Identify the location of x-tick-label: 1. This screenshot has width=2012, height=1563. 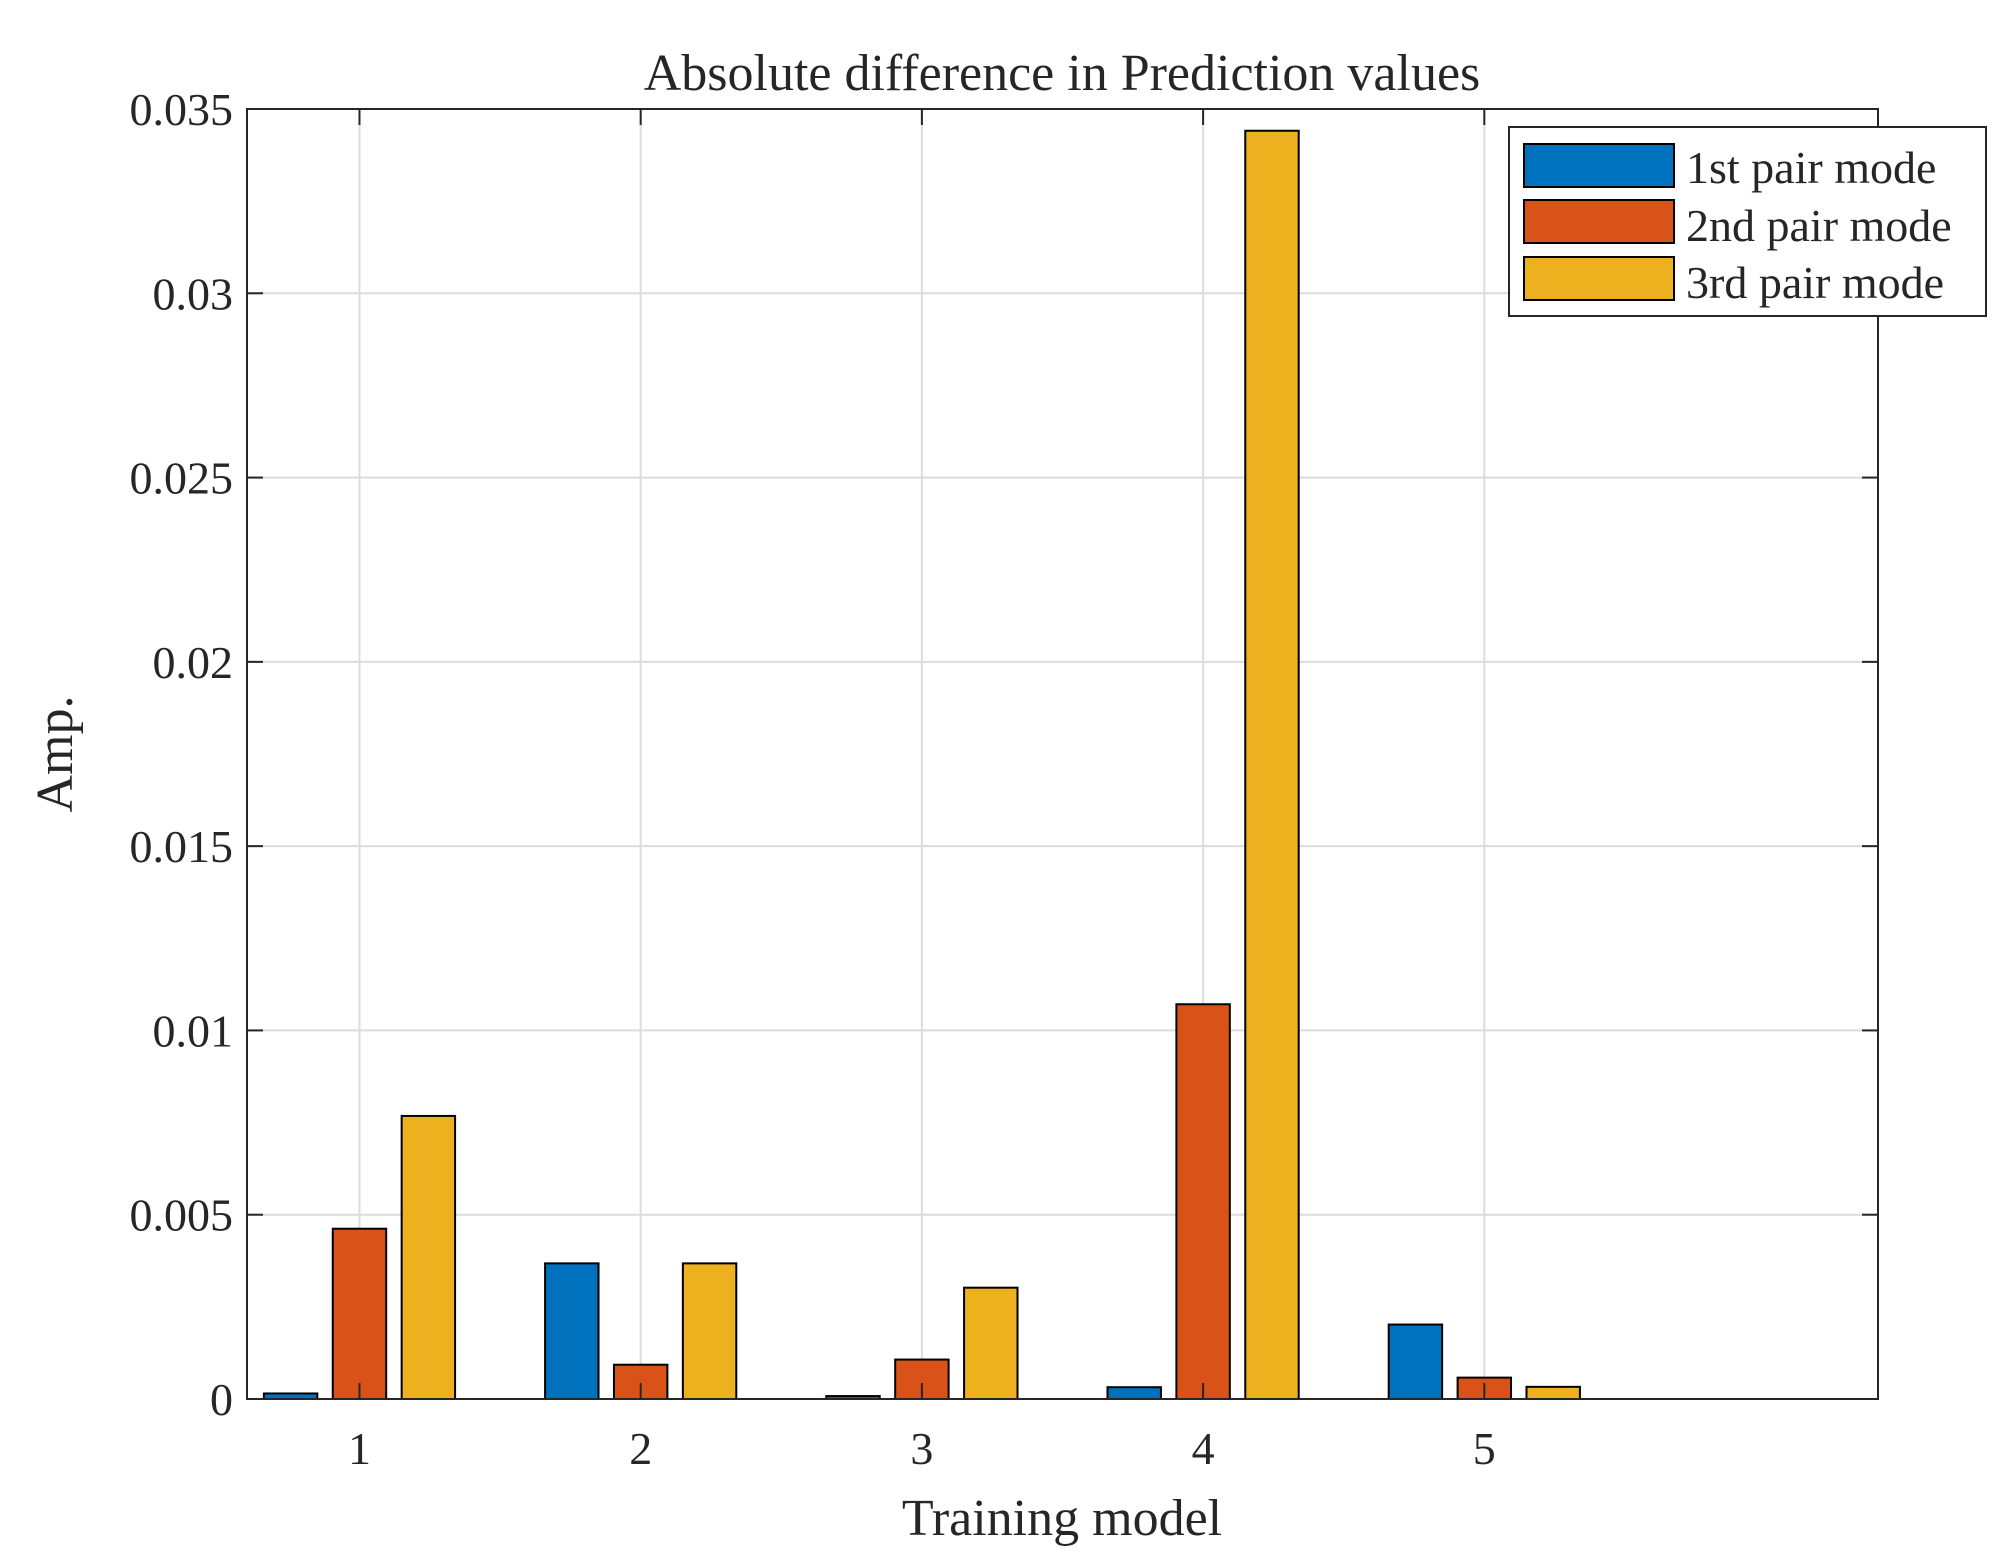
(359, 1448).